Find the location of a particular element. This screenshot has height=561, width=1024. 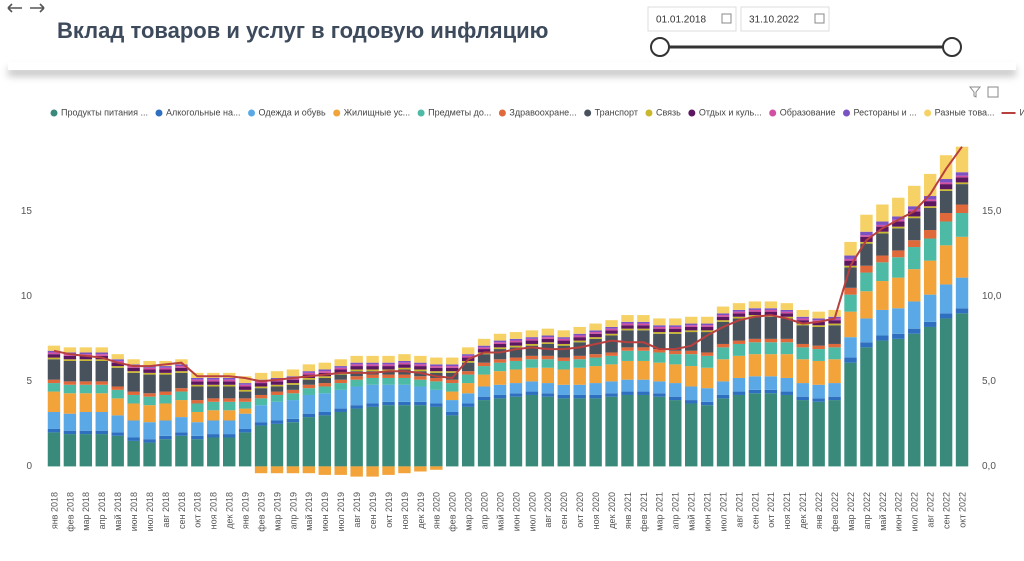

x-tick-label: ноя 2020 is located at coordinates (596, 510).